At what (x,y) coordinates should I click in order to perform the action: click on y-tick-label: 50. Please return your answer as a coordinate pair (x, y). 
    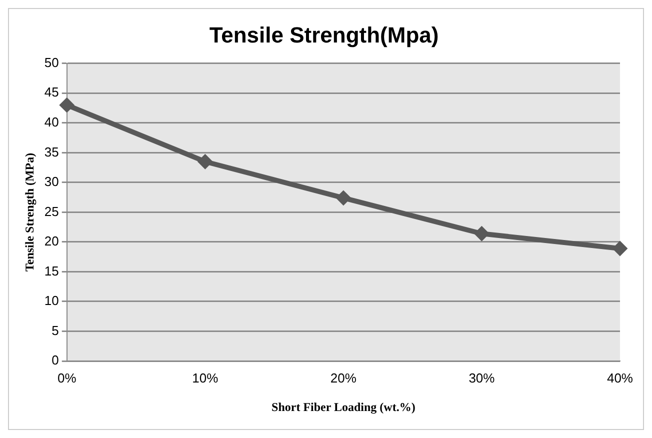
    Looking at the image, I should click on (51, 62).